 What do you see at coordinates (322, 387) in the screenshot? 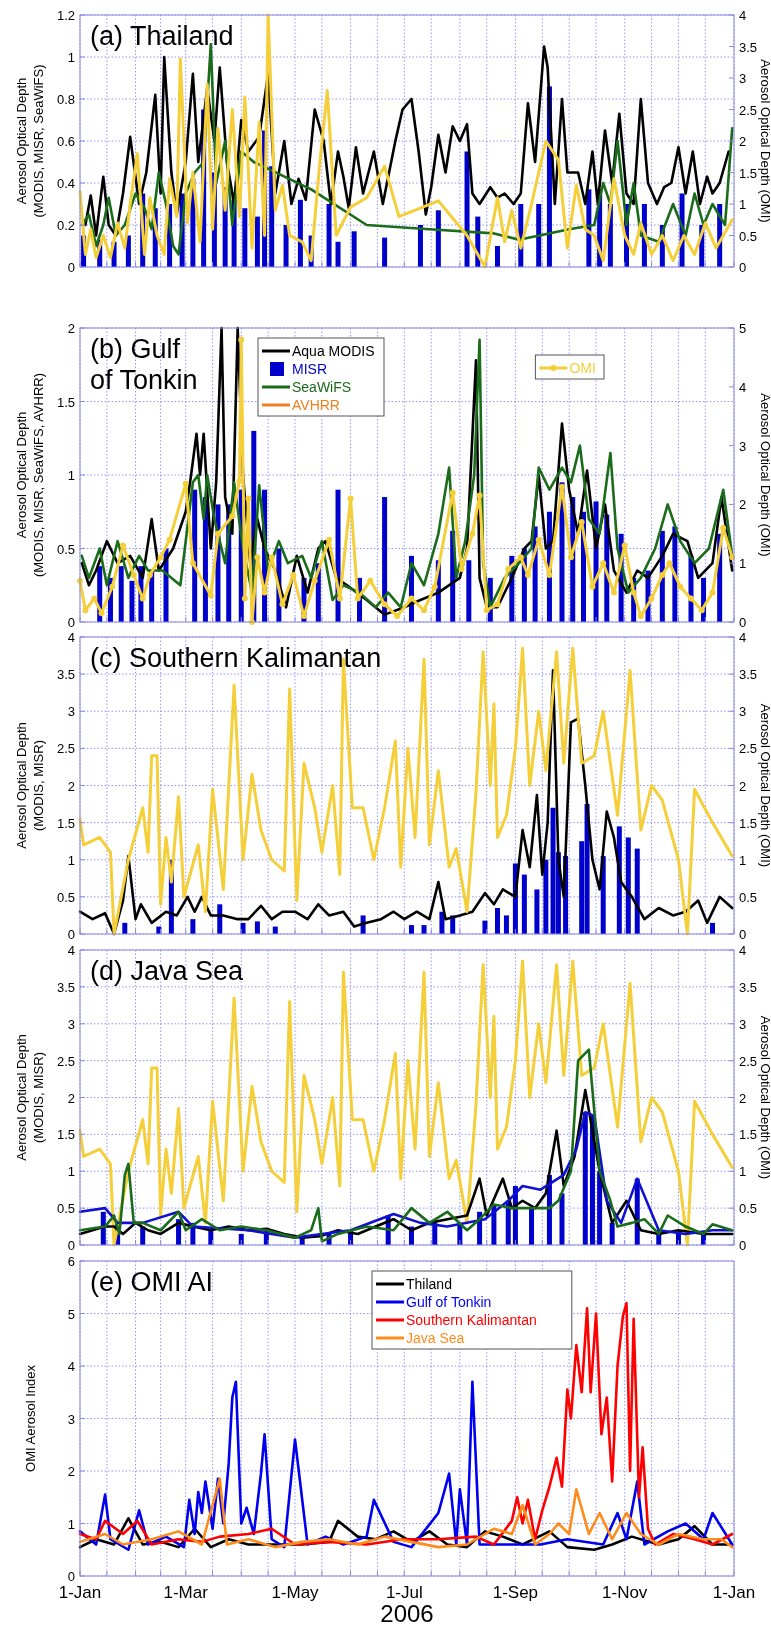
I see `legend-label: SeaWiFS` at bounding box center [322, 387].